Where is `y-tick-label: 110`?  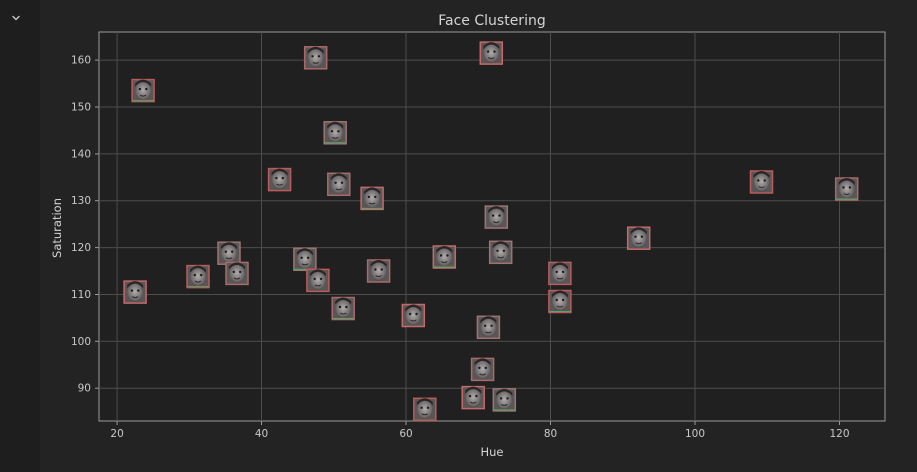 y-tick-label: 110 is located at coordinates (81, 295).